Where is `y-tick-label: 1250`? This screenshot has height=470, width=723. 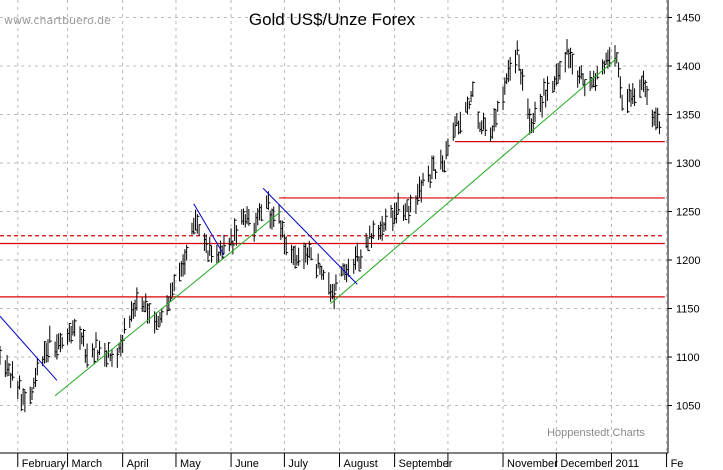
y-tick-label: 1250 is located at coordinates (688, 213).